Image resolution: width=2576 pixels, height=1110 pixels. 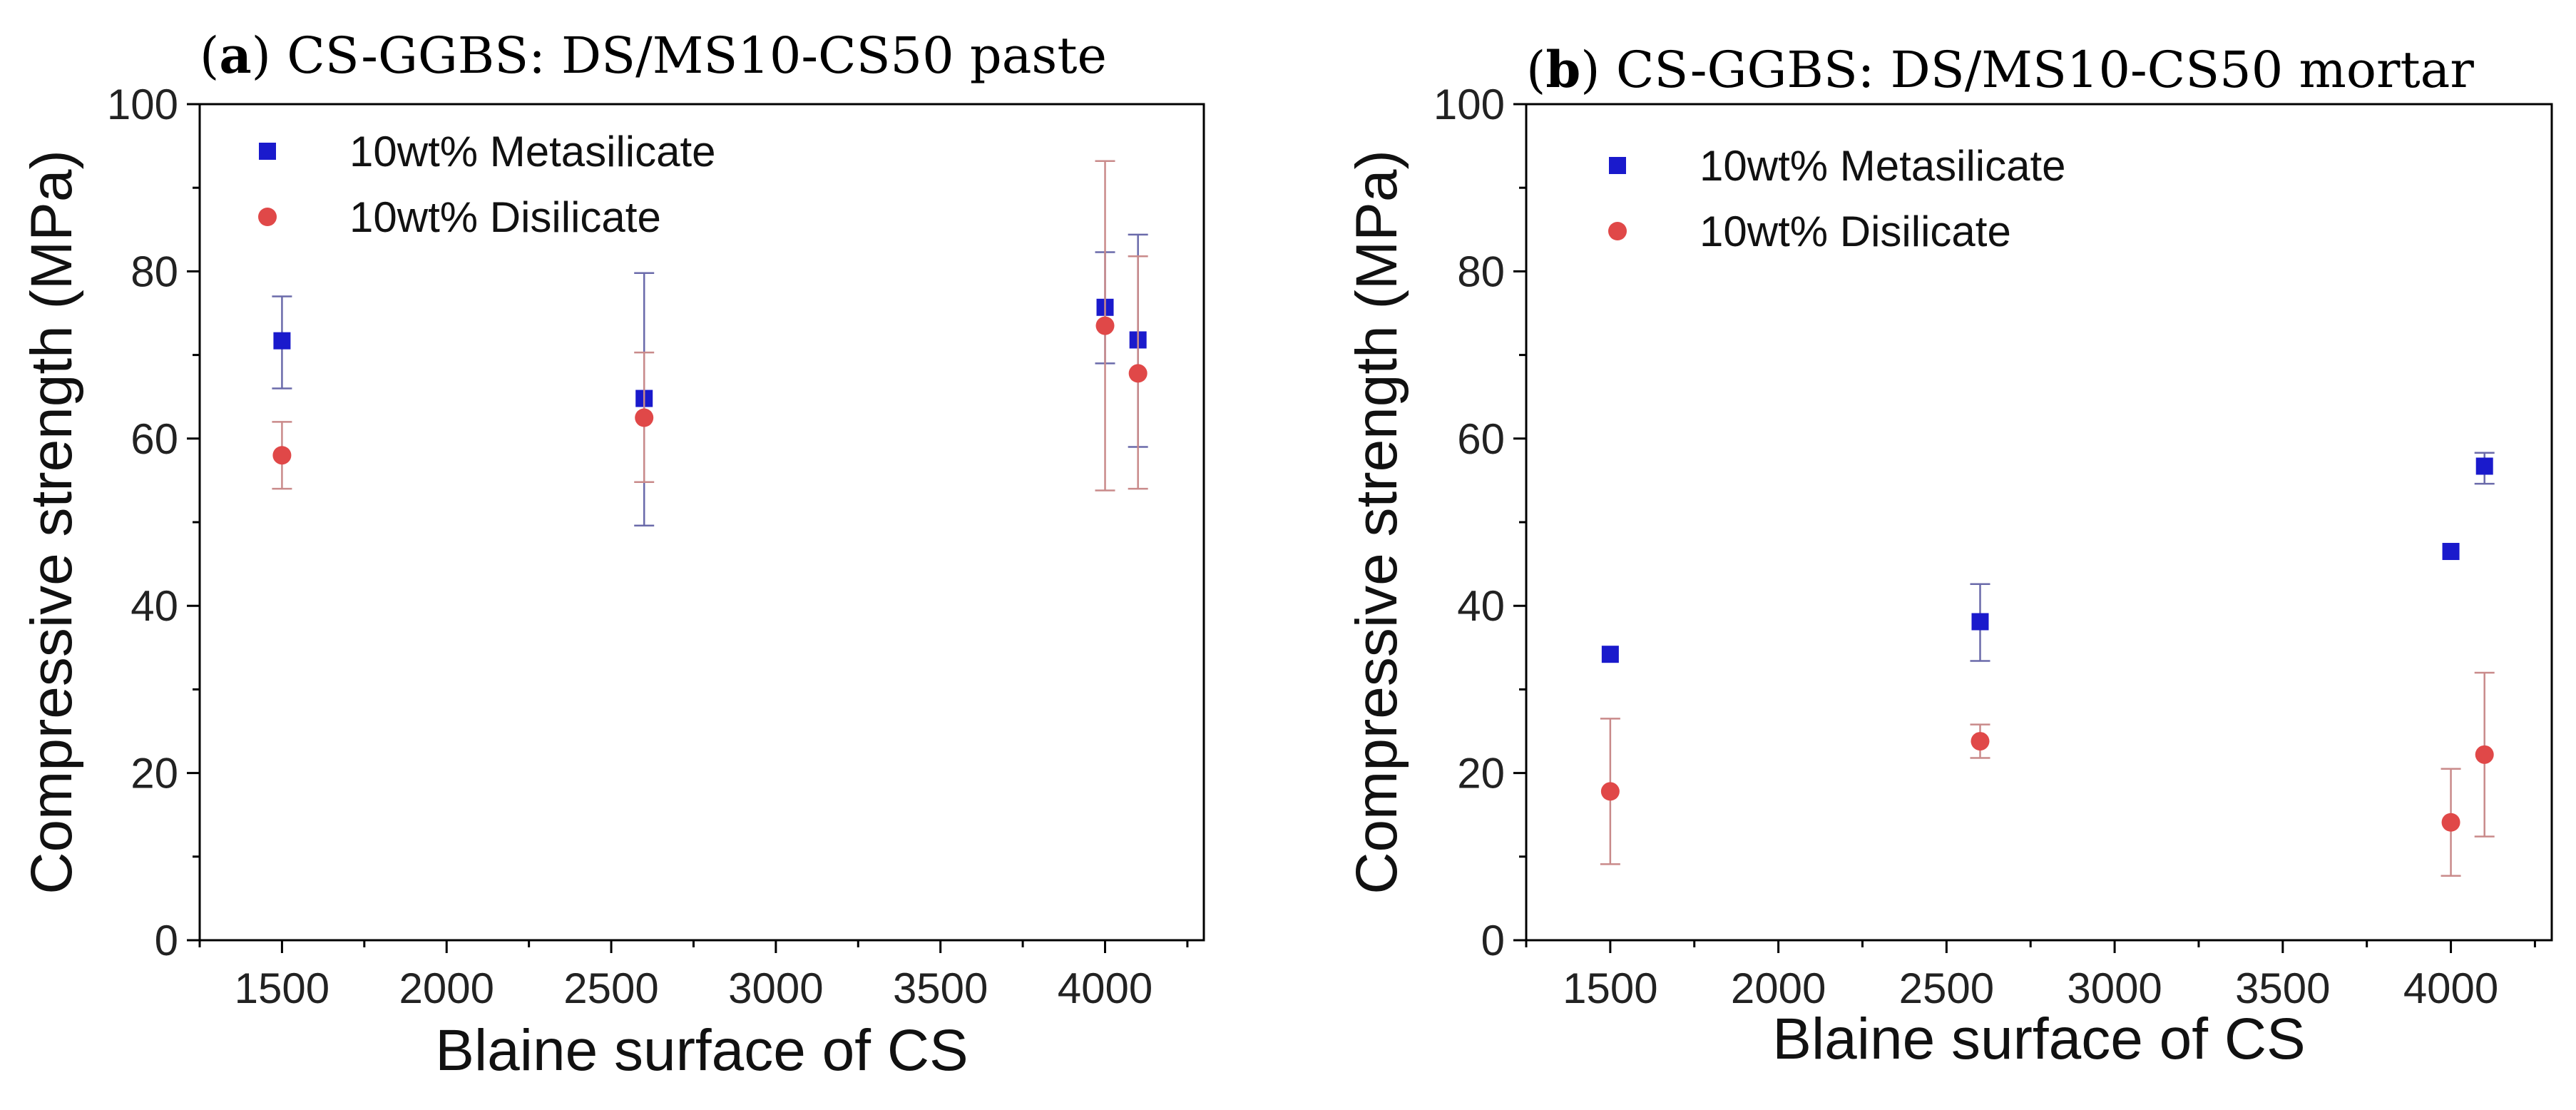 I want to click on panel-letter: b, so click(x=1563, y=69).